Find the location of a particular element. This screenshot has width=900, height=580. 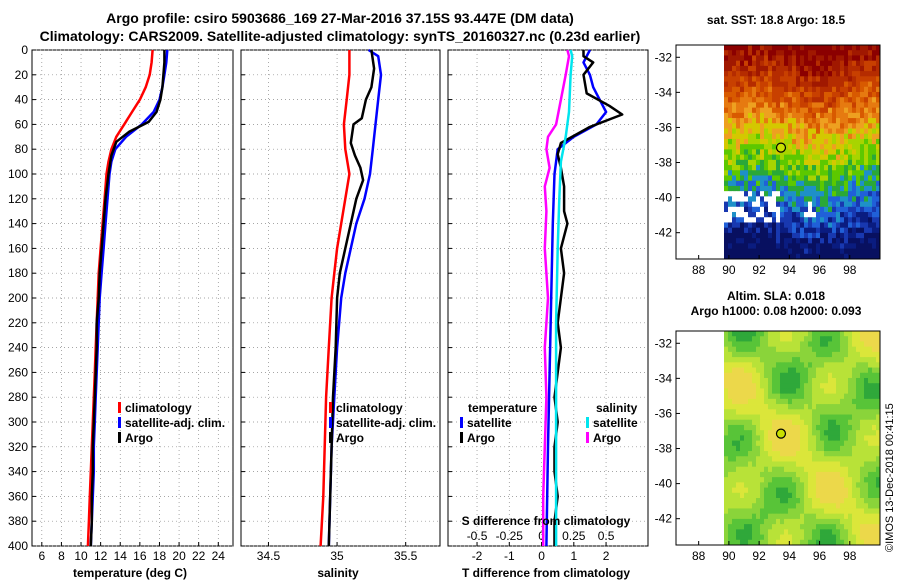

x-tick2-label: 0.5 is located at coordinates (606, 536).